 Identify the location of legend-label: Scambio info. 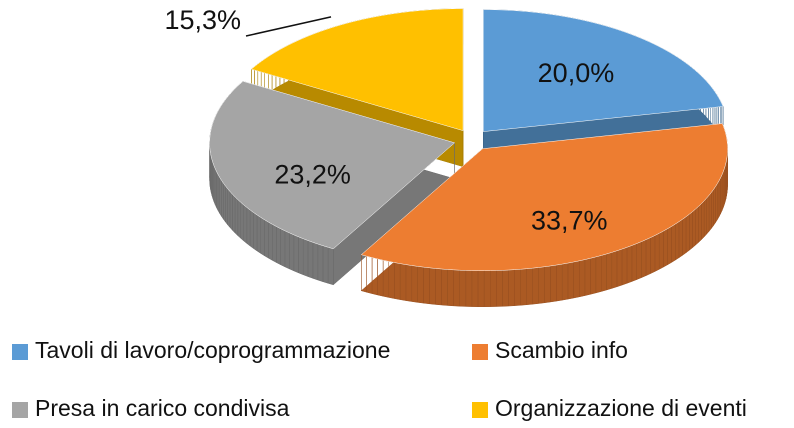
(561, 350).